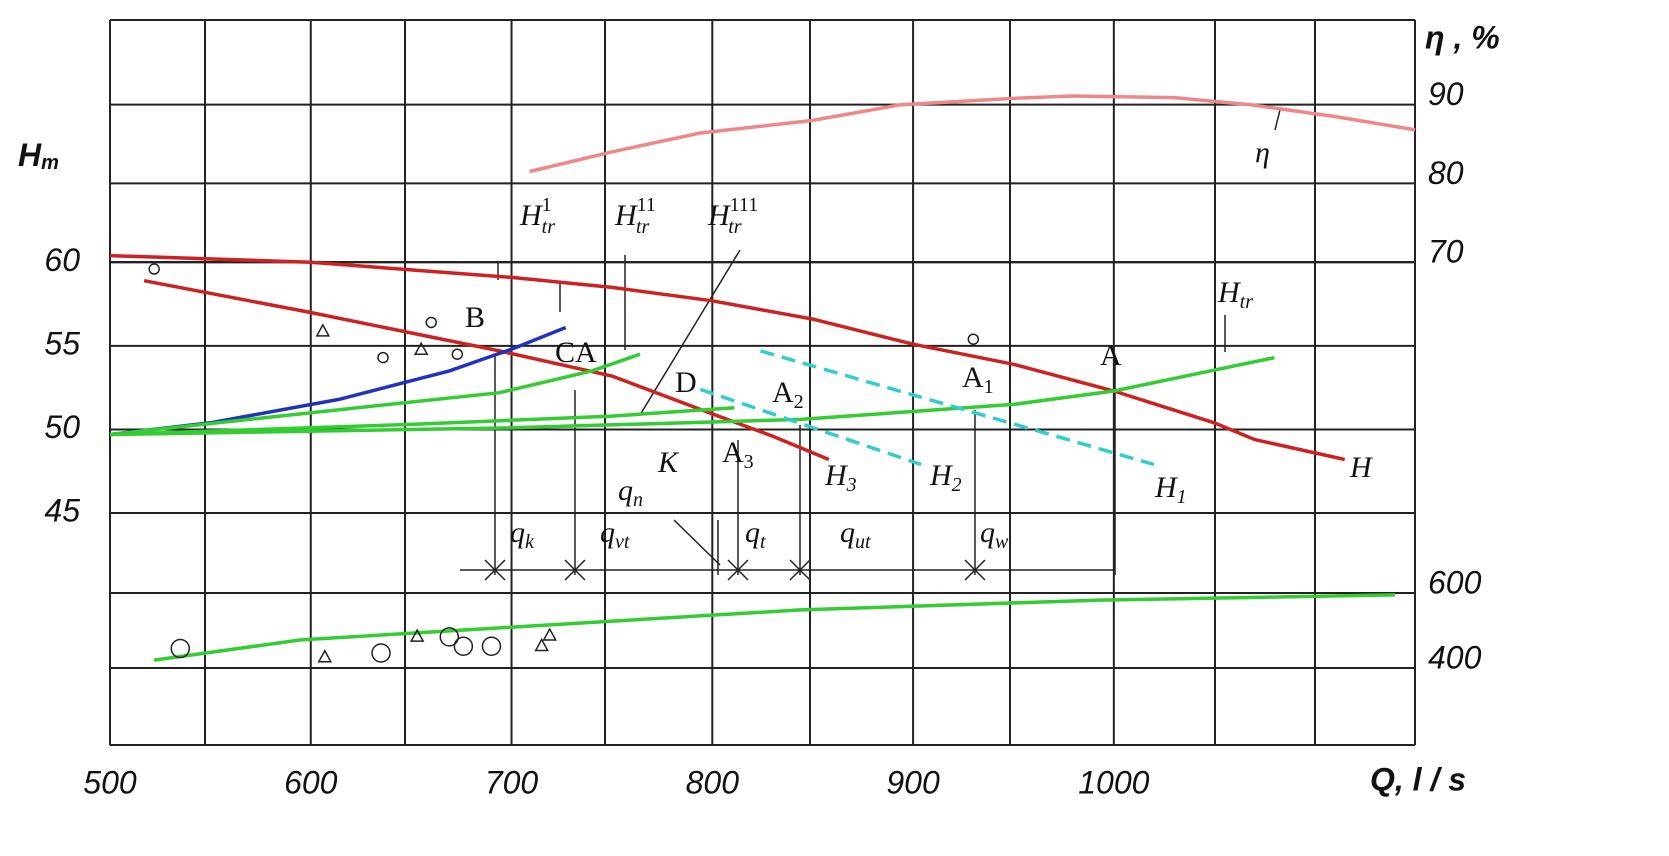 The width and height of the screenshot is (1669, 856). I want to click on annotation-main: K, so click(668, 462).